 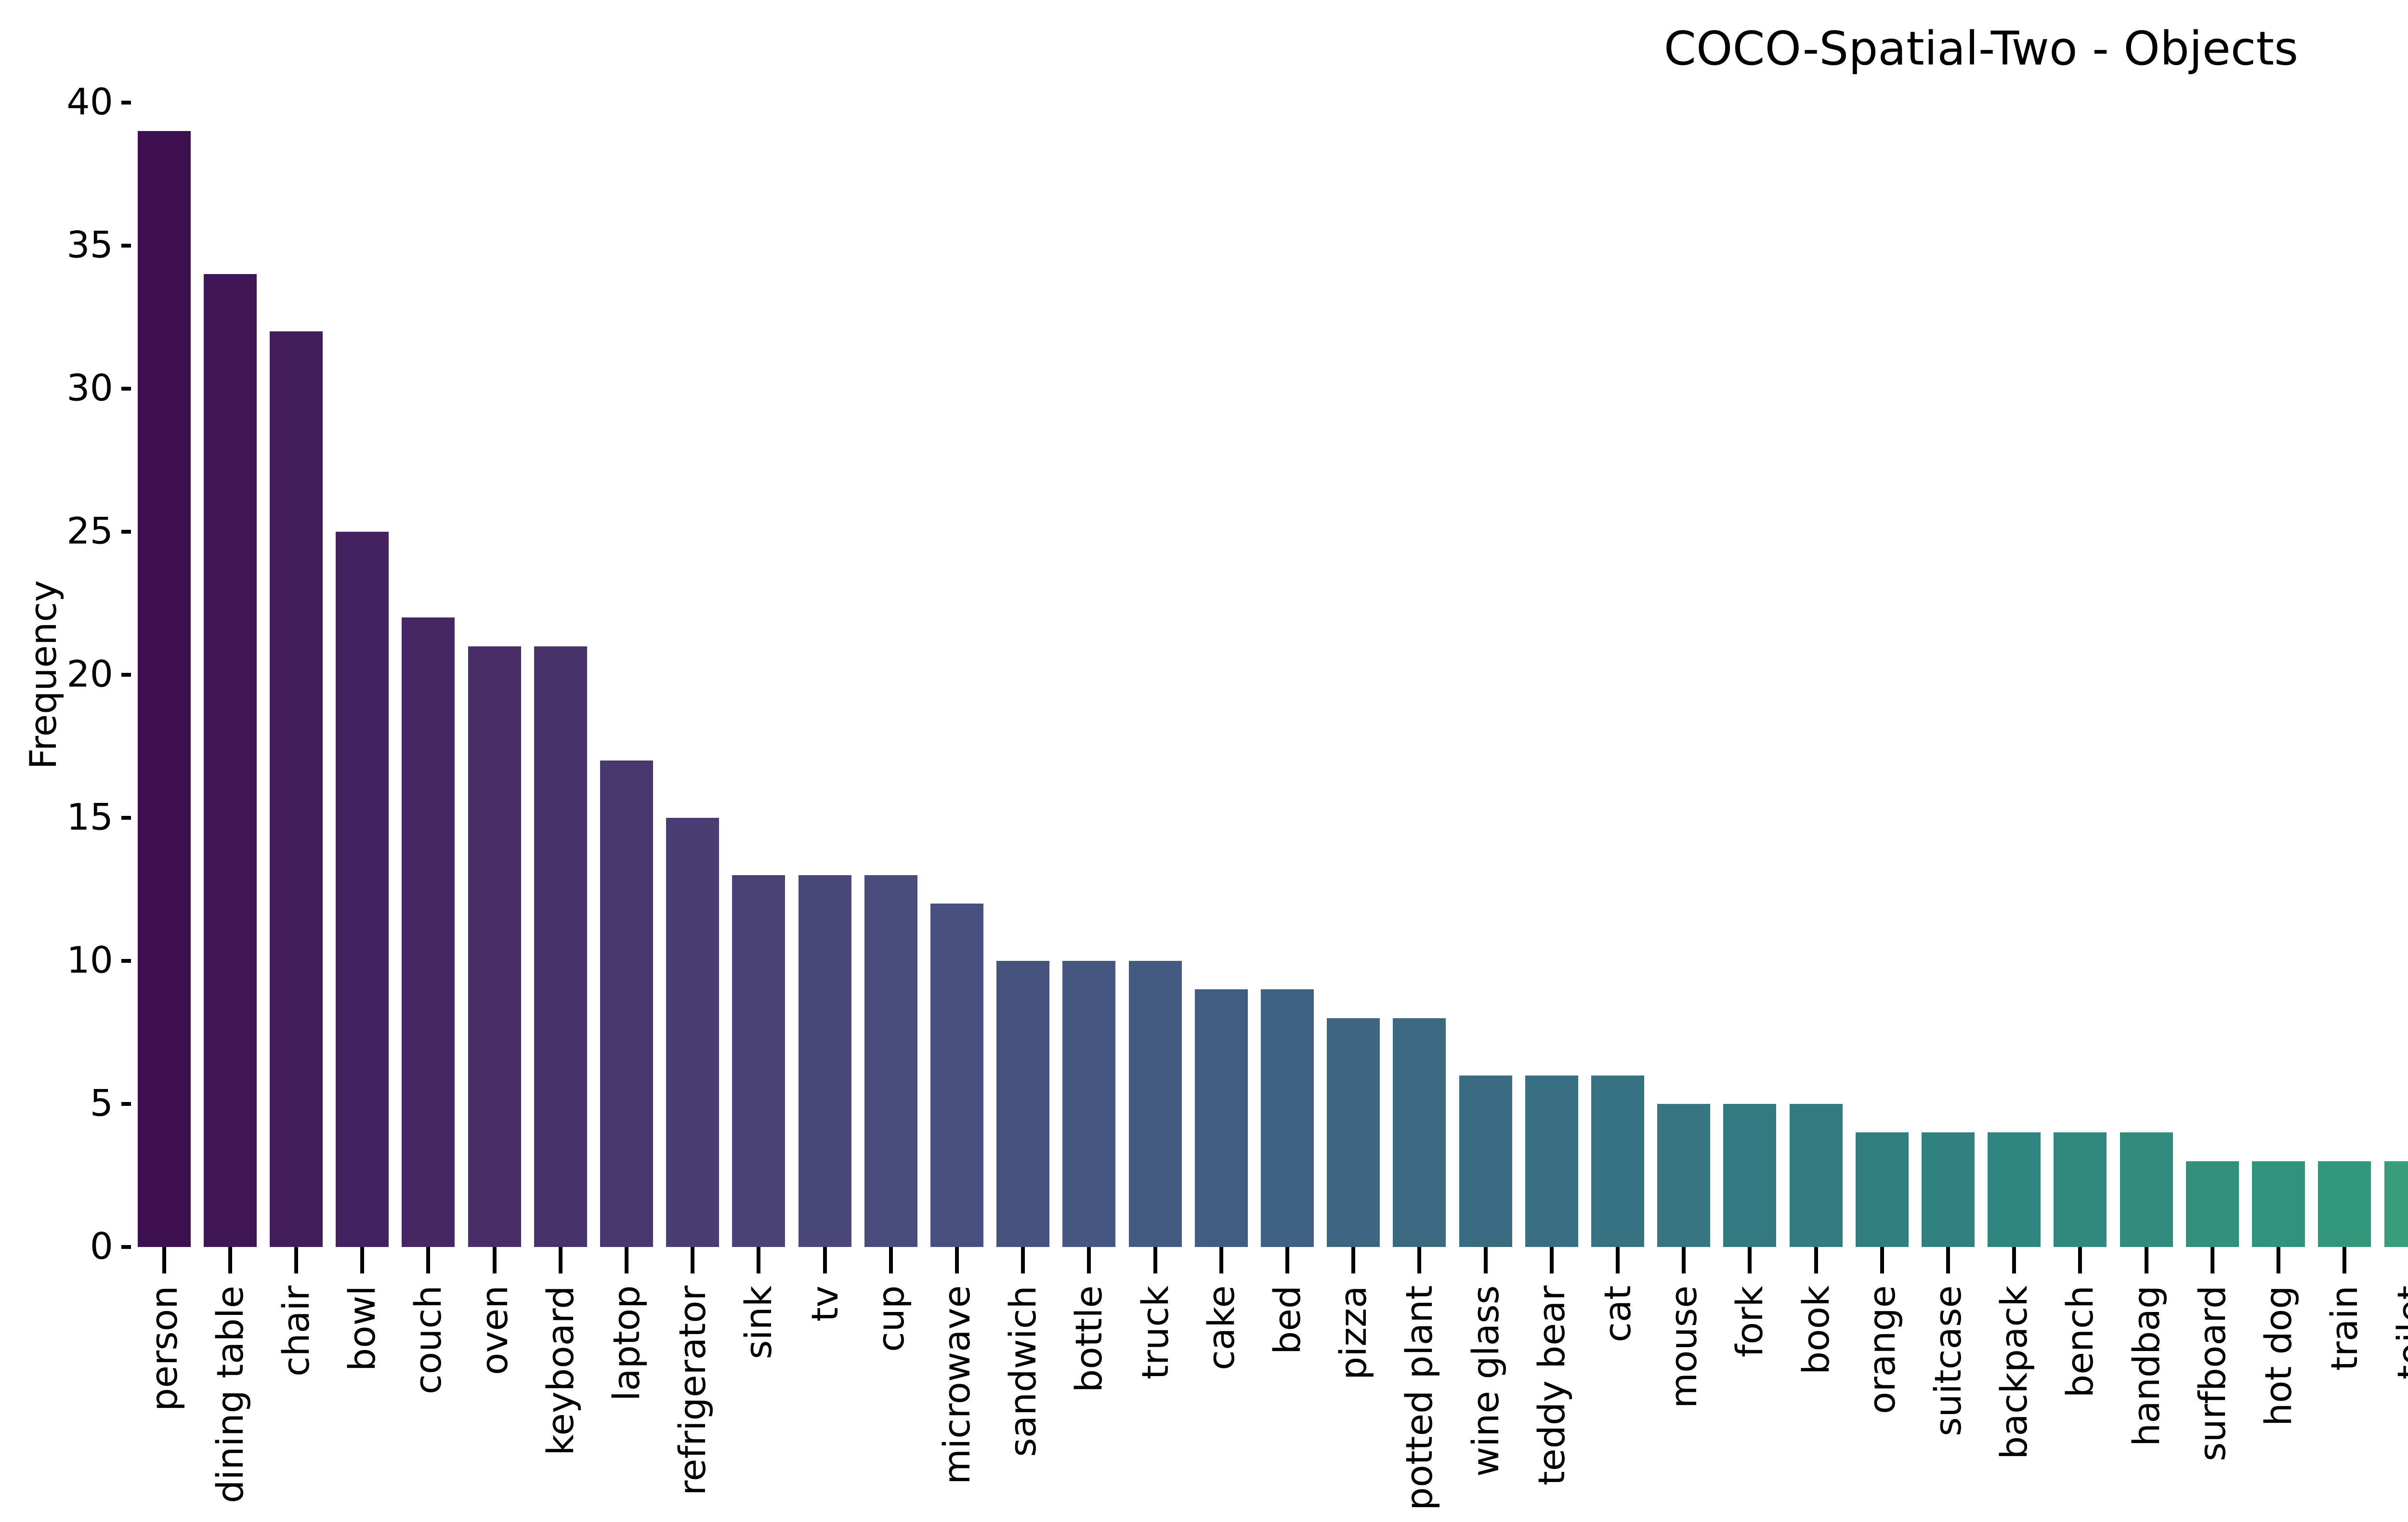 What do you see at coordinates (1981, 49) in the screenshot?
I see `chart-title: COCO-Spatial-Two - Objects` at bounding box center [1981, 49].